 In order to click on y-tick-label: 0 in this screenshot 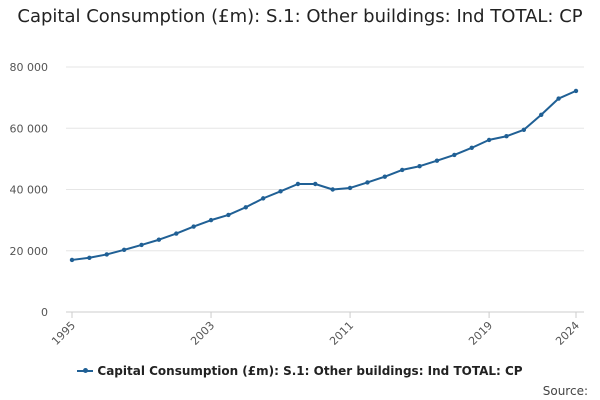, I will do `click(44, 312)`.